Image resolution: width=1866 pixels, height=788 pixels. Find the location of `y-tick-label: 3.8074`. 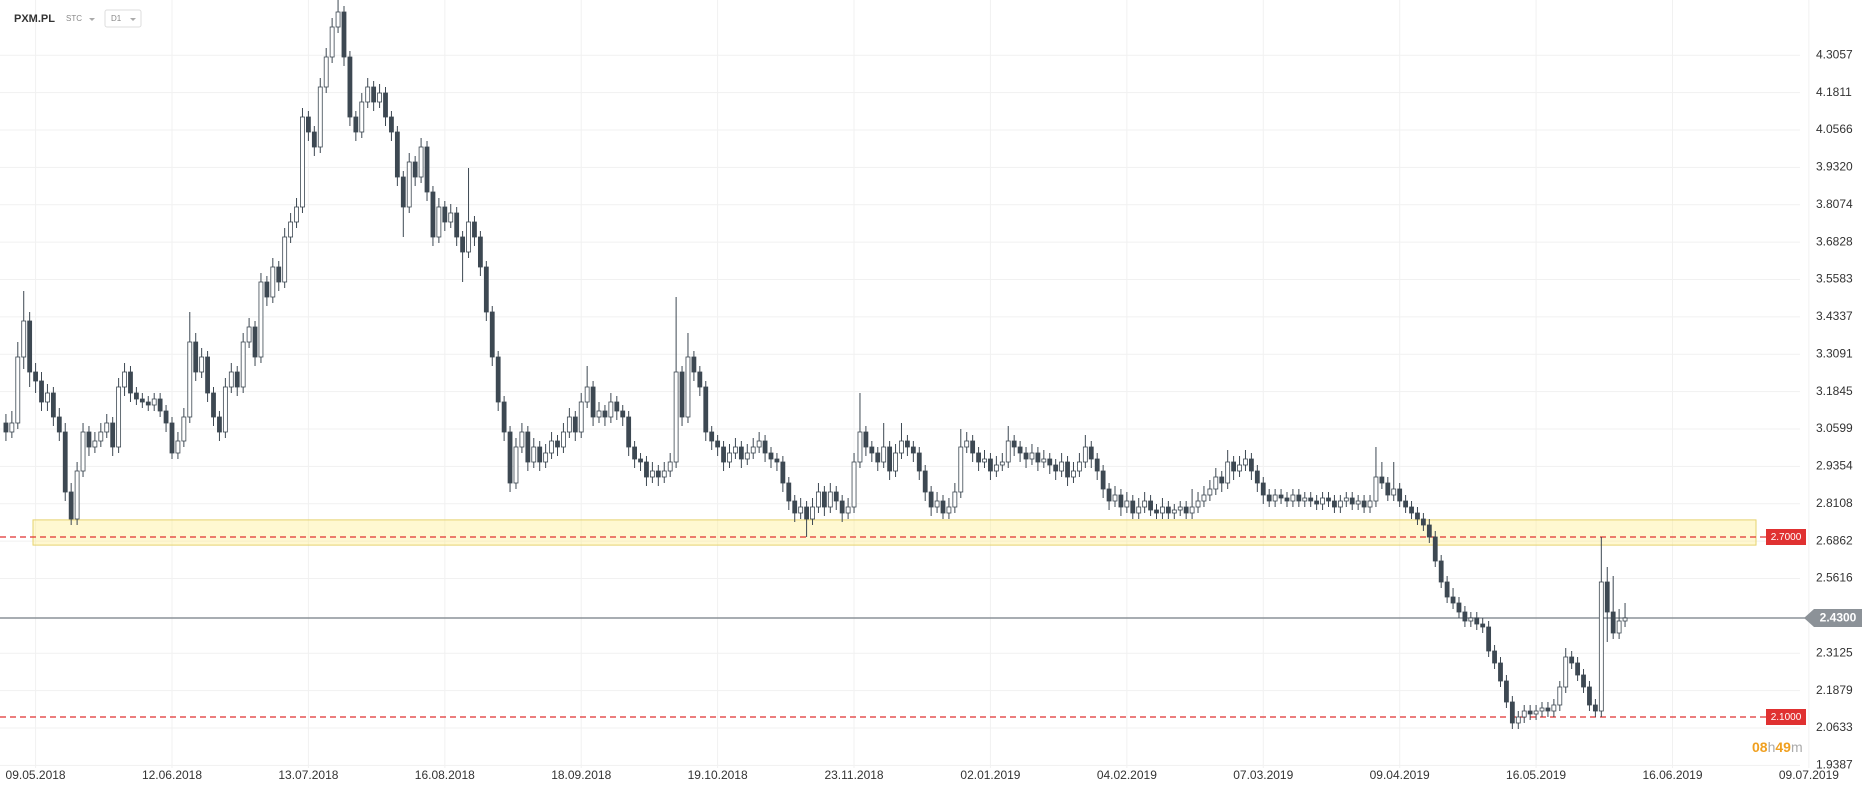

y-tick-label: 3.8074 is located at coordinates (1834, 204).